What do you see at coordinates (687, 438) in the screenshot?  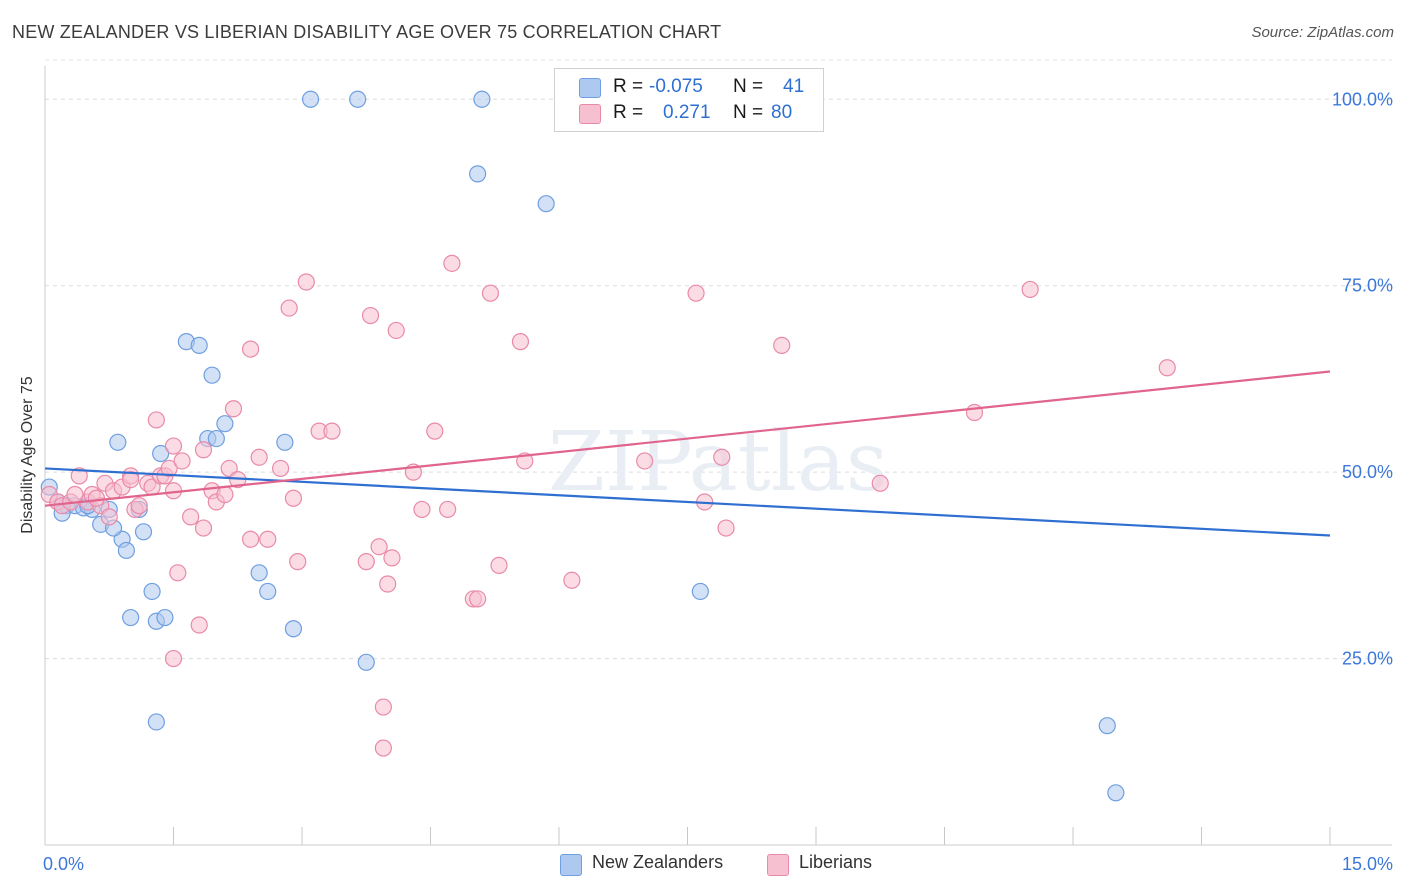 I see `trend-line-liberians` at bounding box center [687, 438].